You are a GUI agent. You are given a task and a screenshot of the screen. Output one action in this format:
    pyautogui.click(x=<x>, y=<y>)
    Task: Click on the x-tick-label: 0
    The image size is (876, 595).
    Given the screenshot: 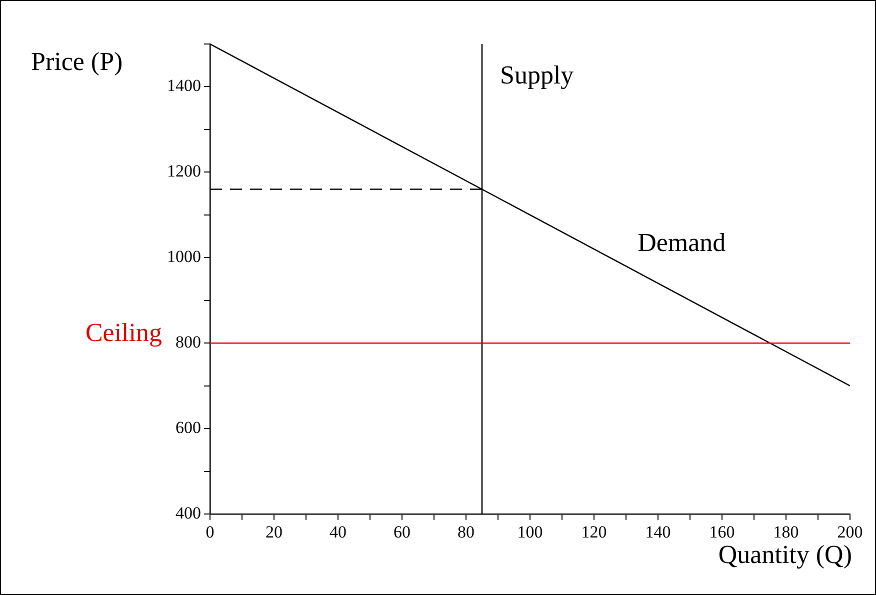 What is the action you would take?
    pyautogui.click(x=210, y=532)
    